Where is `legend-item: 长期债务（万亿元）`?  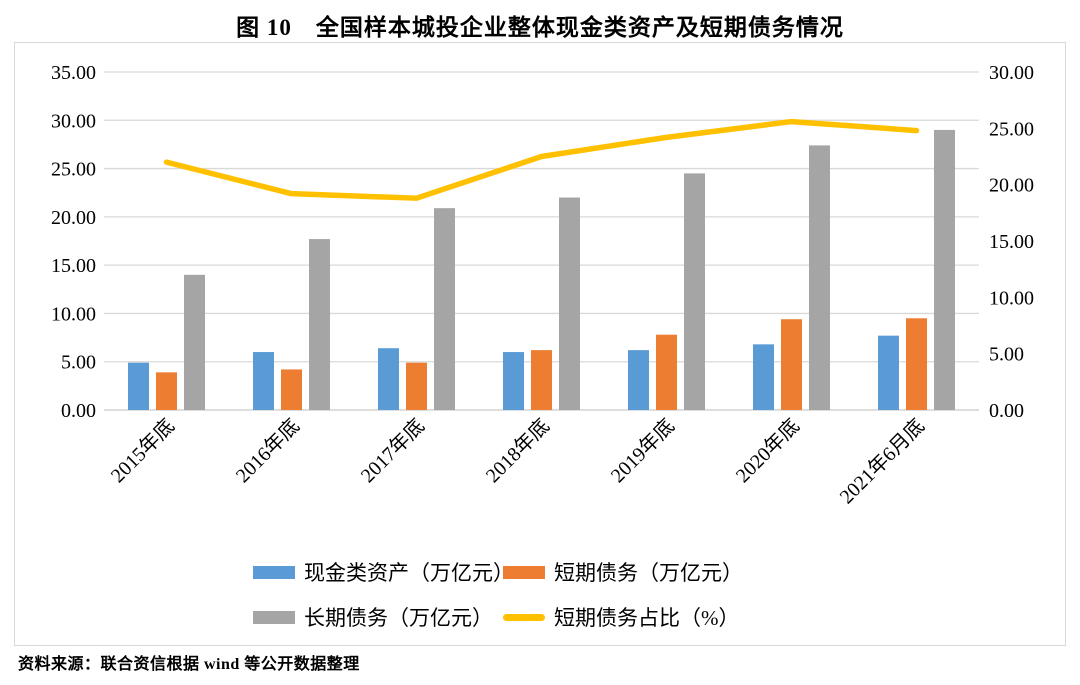 legend-item: 长期债务（万亿元） is located at coordinates (378, 617).